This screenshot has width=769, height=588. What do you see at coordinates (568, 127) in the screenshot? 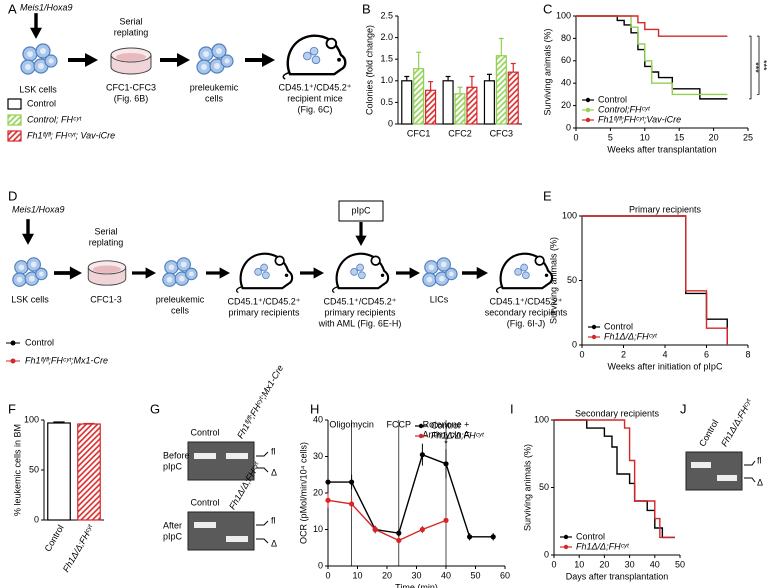
I see `y-tick-label: 0` at bounding box center [568, 127].